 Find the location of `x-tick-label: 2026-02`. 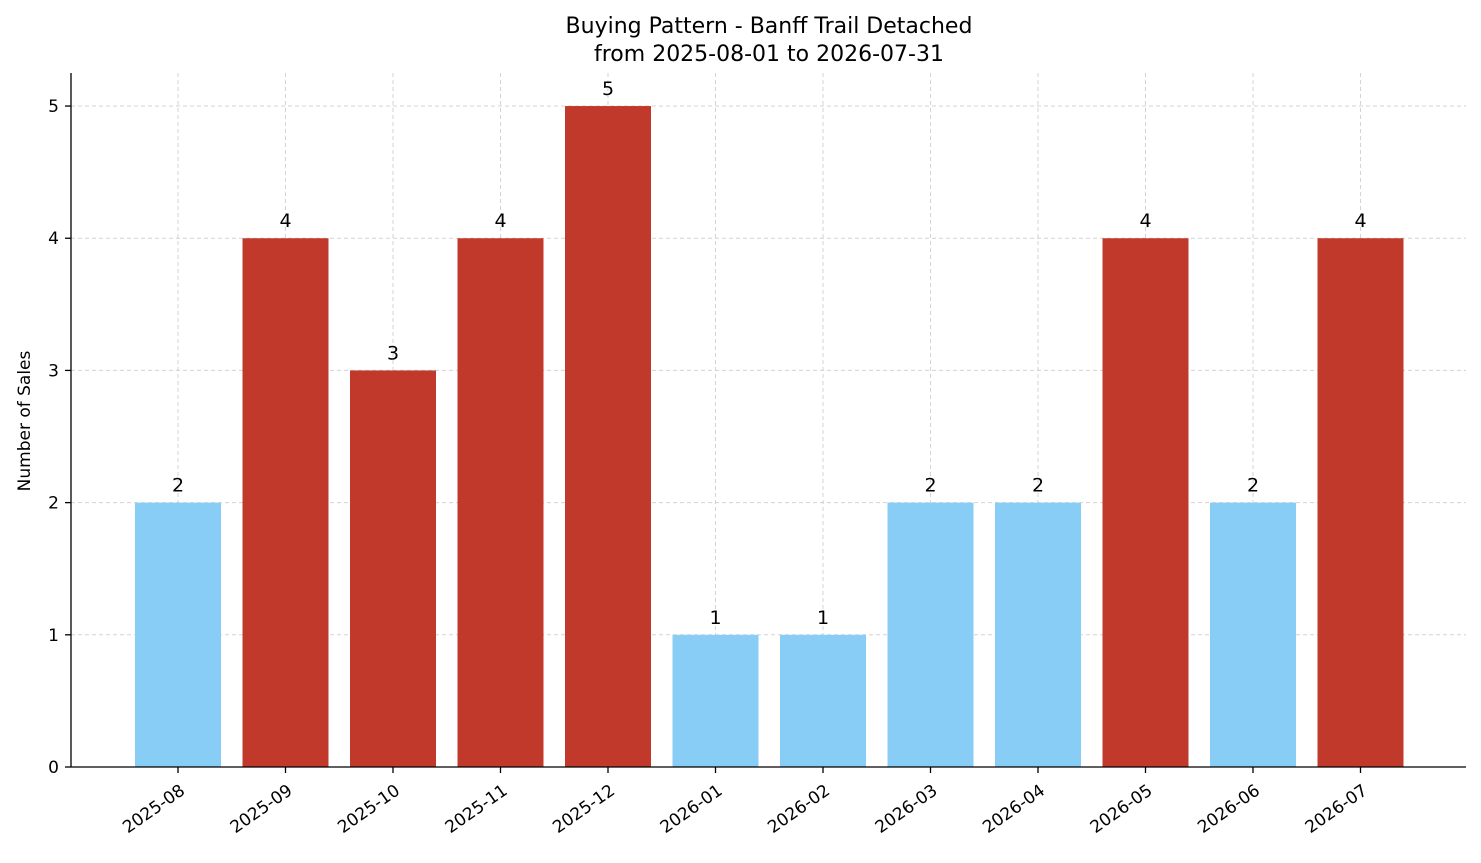

x-tick-label: 2026-02 is located at coordinates (799, 809).